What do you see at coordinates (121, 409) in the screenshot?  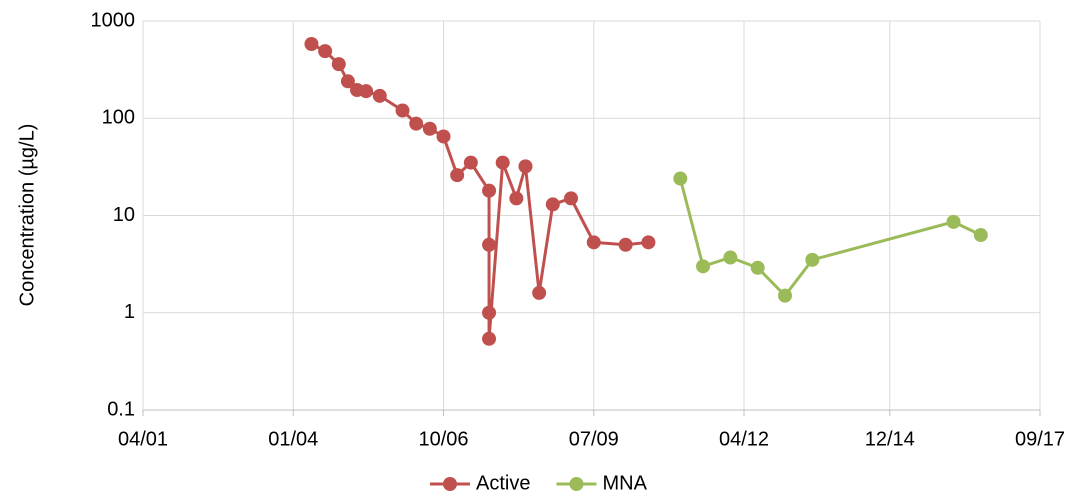 I see `y-tick-label: 0.1` at bounding box center [121, 409].